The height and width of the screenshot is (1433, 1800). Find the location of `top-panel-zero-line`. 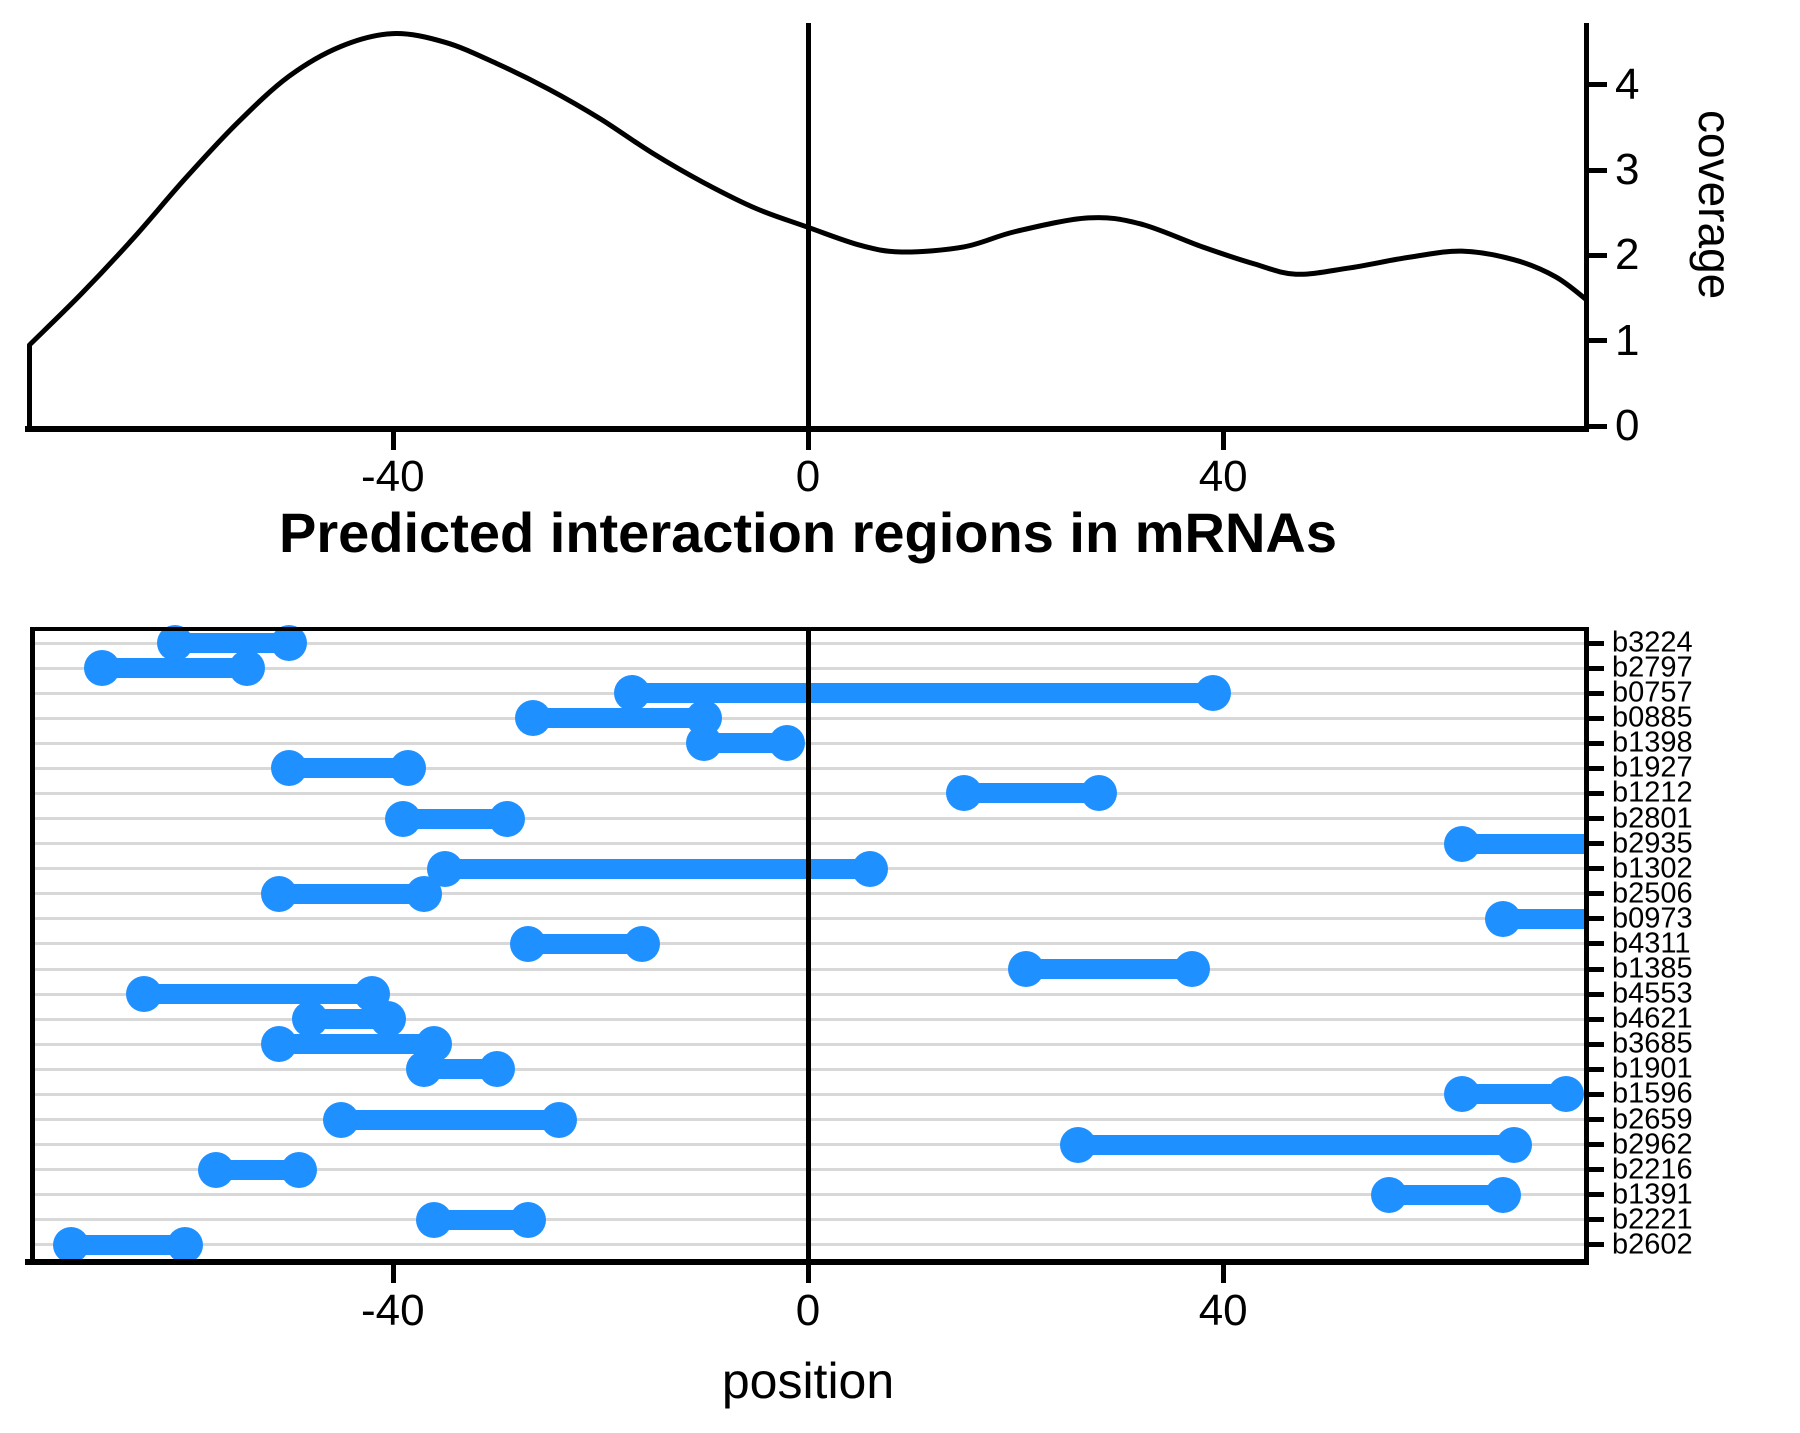

top-panel-zero-line is located at coordinates (808, 226).